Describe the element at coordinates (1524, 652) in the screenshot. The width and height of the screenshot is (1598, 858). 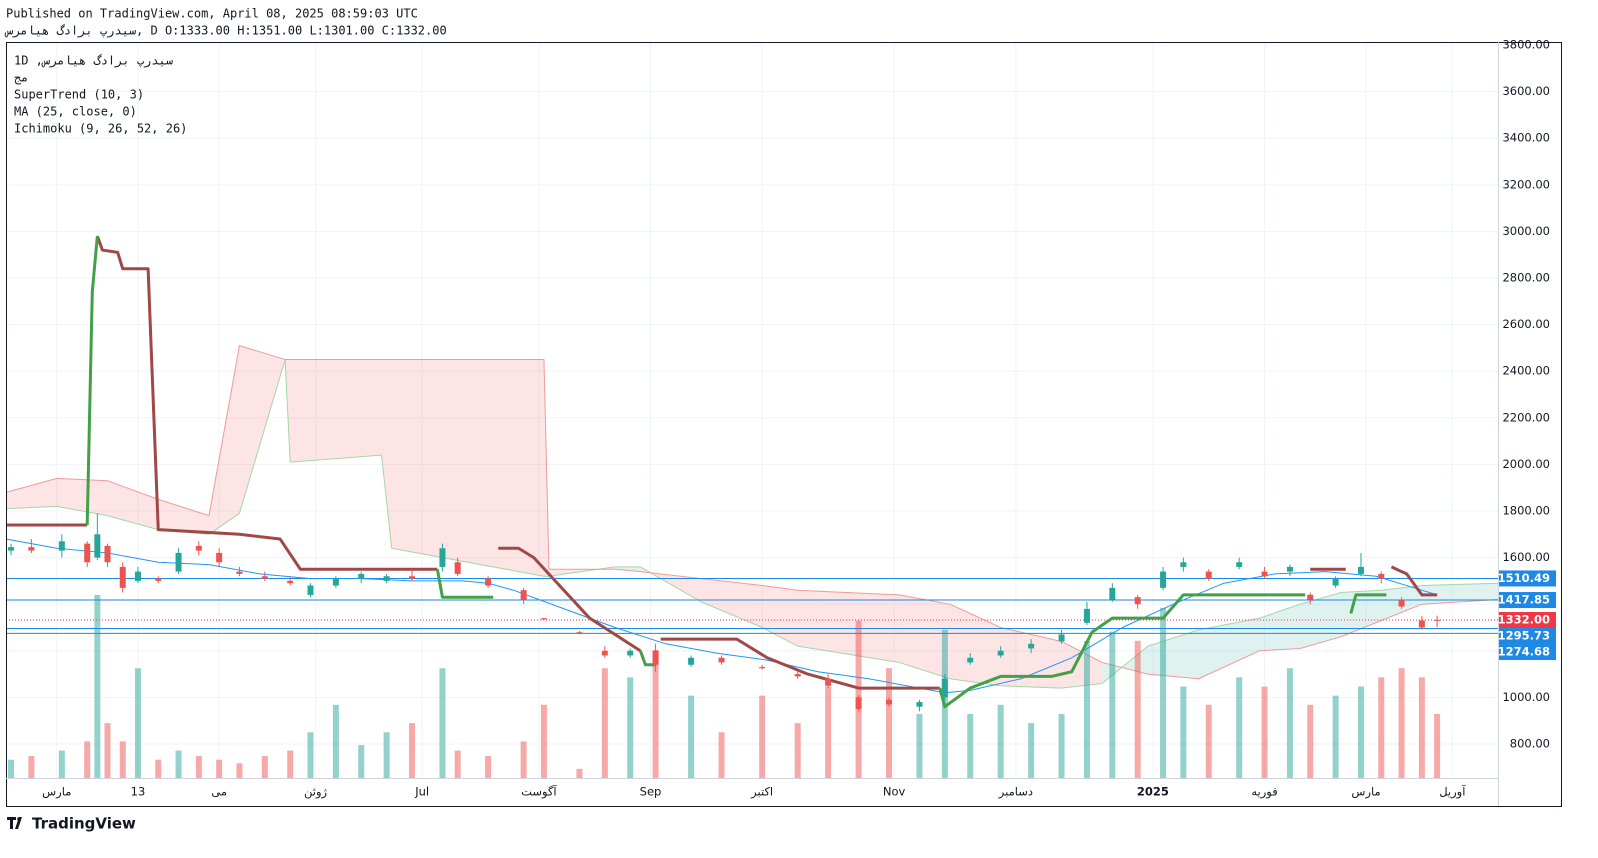
I see `price-label: 1274.68` at that location.